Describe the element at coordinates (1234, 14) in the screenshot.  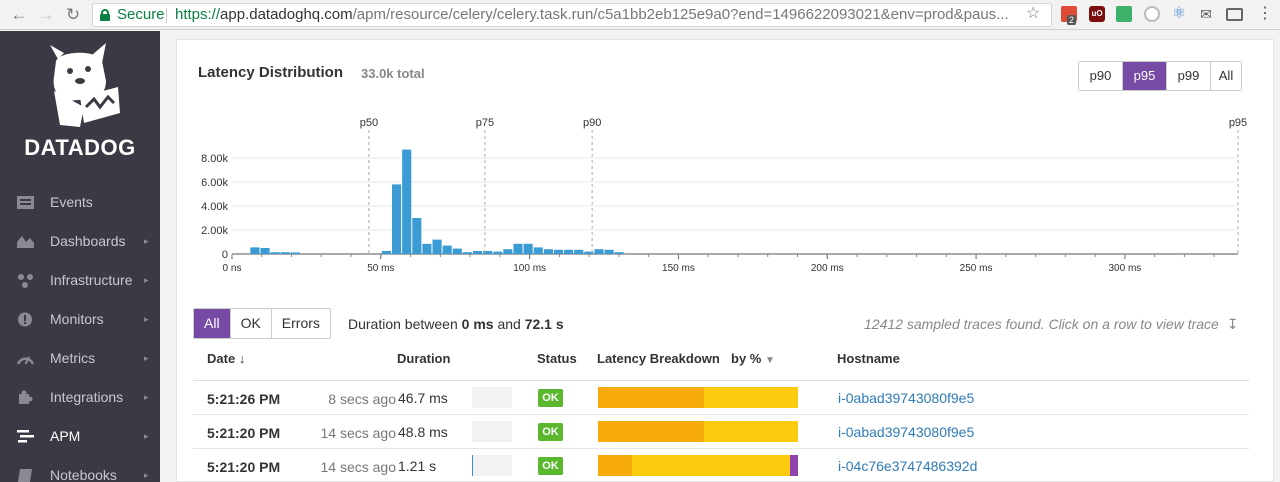
I see `cast-icon` at that location.